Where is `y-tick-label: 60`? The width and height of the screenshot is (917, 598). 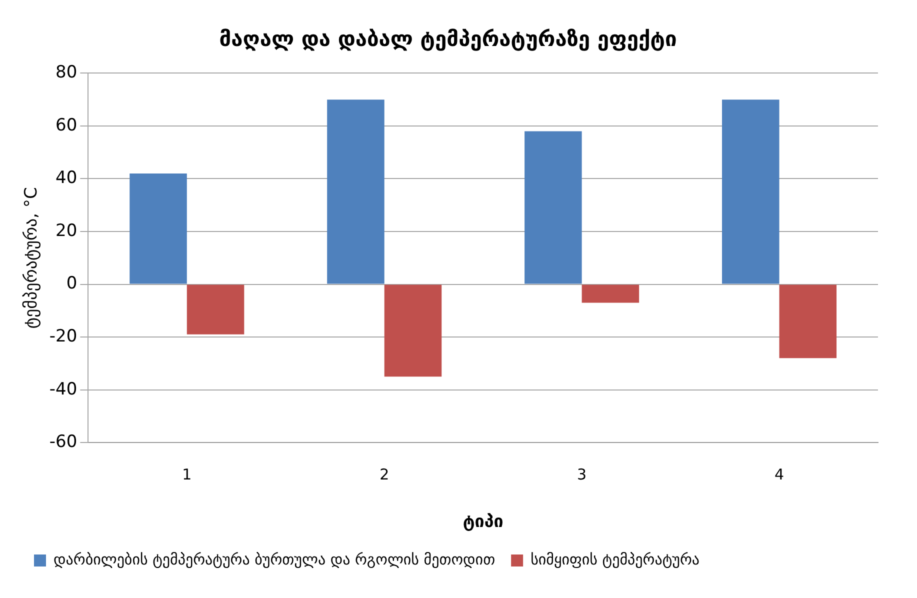
y-tick-label: 60 is located at coordinates (67, 125).